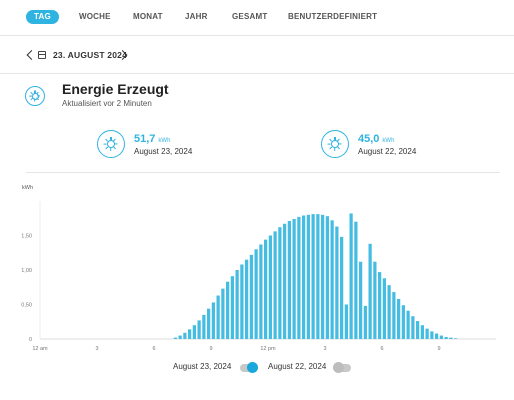 This screenshot has width=514, height=400. What do you see at coordinates (202, 366) in the screenshot?
I see `legend-today-label: August 23, 2024` at bounding box center [202, 366].